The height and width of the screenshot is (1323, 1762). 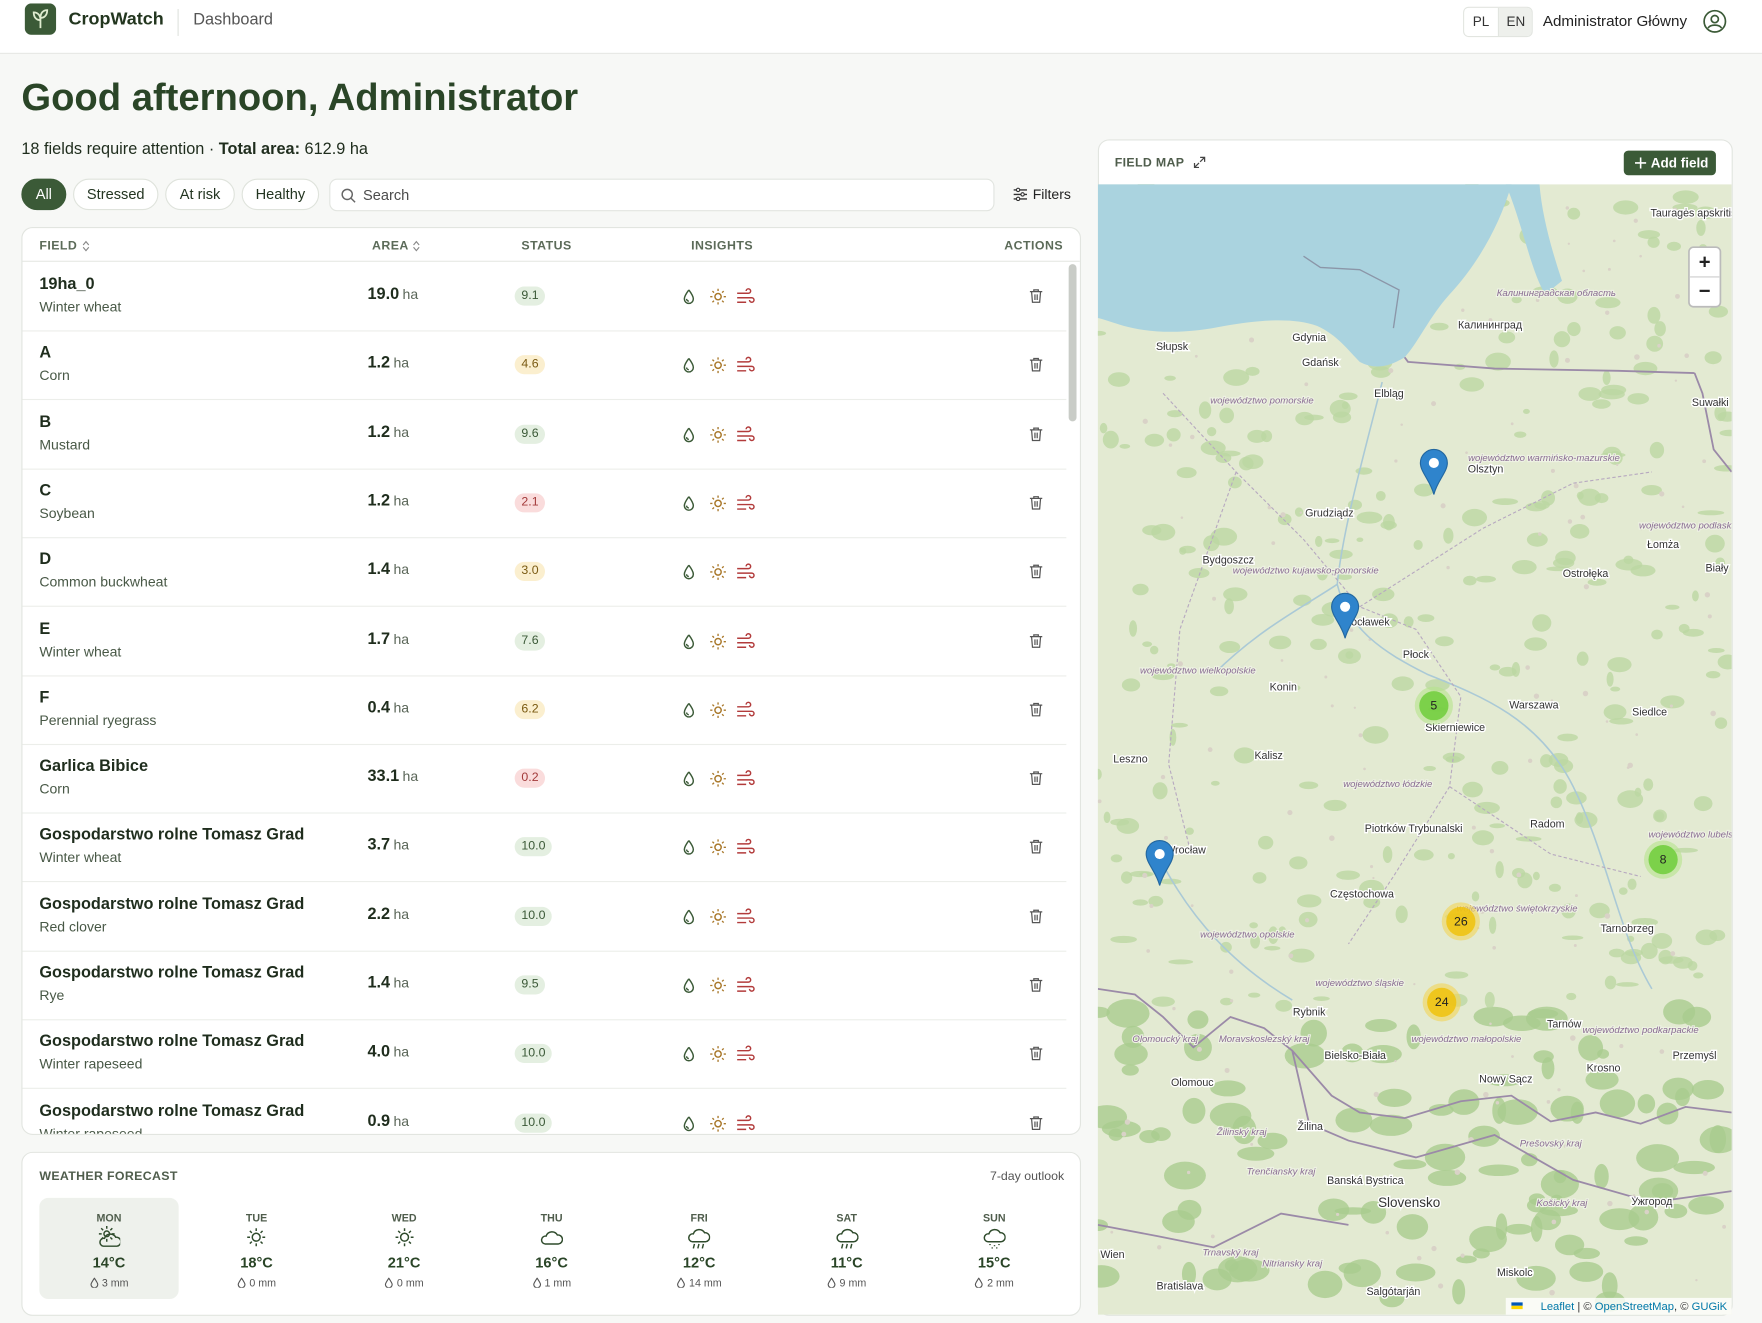 I want to click on expand-icon, so click(x=1199, y=162).